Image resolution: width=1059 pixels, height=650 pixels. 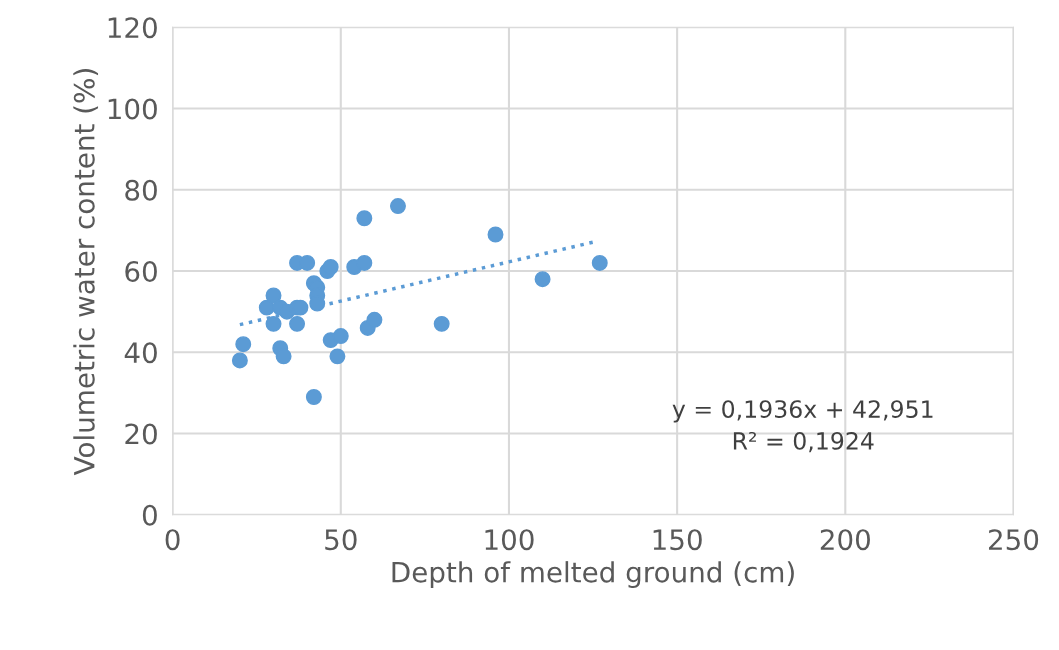 I want to click on y-tick-label: 60, so click(x=141, y=271).